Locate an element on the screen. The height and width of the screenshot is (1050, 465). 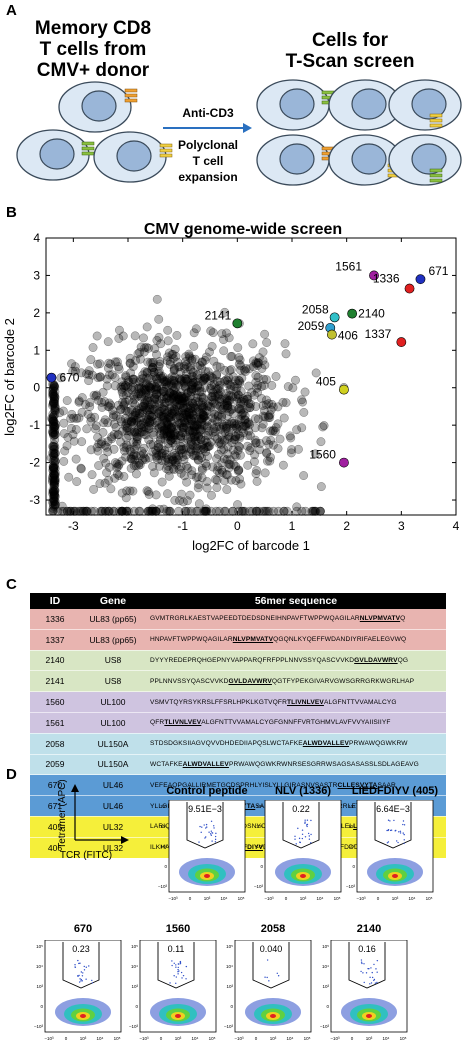
x-tick-label: 1 is located at coordinates (292, 526).